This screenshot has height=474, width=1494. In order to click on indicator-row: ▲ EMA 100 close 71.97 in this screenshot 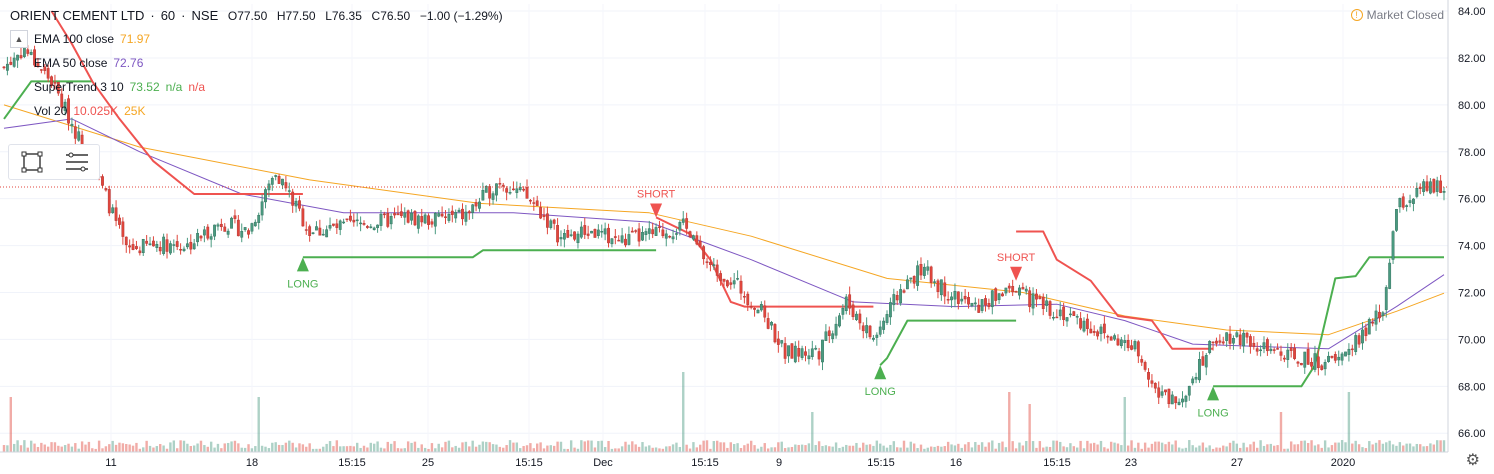, I will do `click(80, 39)`.